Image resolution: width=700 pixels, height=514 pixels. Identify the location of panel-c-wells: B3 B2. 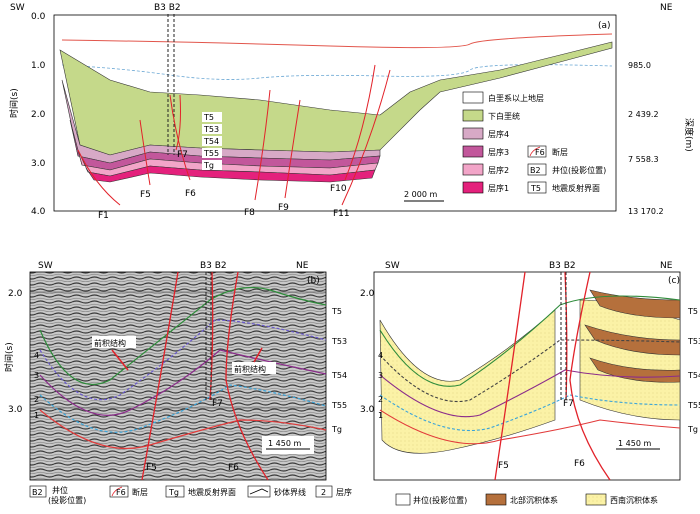
(562, 266).